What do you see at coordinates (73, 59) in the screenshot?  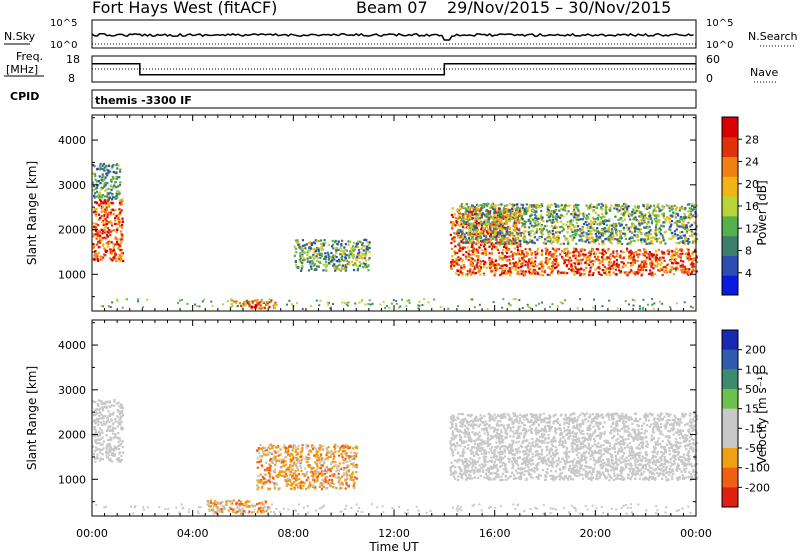 I see `freq-tick-top: 18` at bounding box center [73, 59].